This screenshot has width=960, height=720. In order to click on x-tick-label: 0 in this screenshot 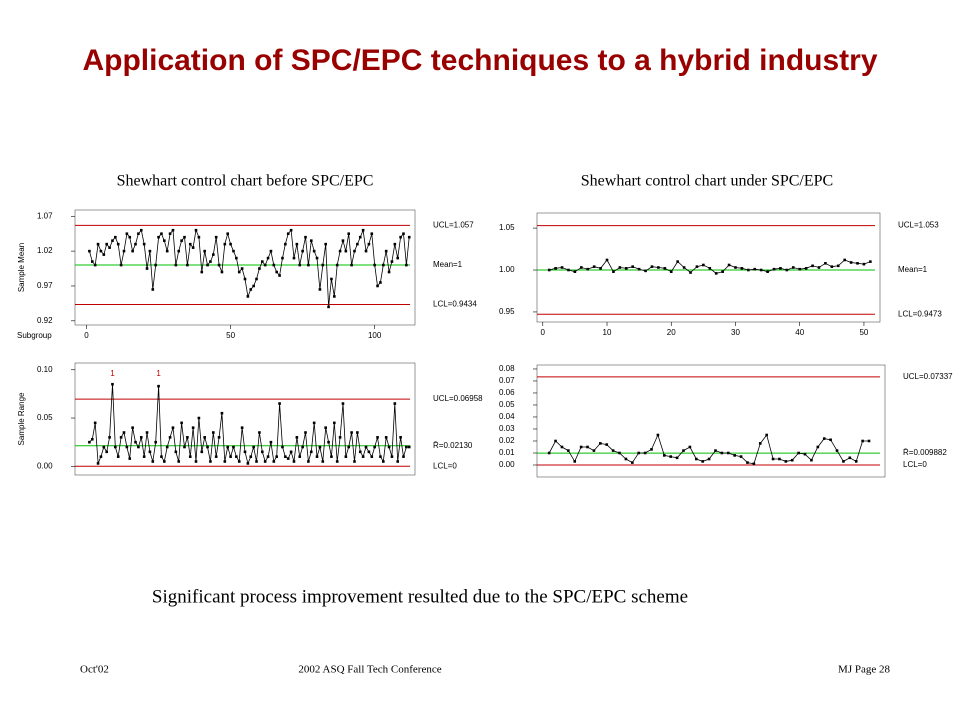, I will do `click(543, 332)`.